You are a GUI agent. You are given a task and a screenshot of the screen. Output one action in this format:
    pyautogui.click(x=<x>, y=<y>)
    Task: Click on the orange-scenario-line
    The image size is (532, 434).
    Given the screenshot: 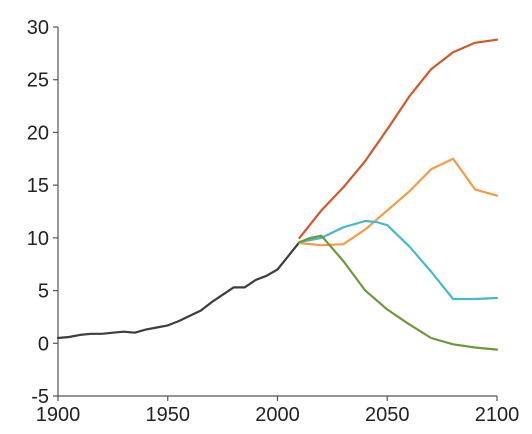 What is the action you would take?
    pyautogui.click(x=398, y=202)
    